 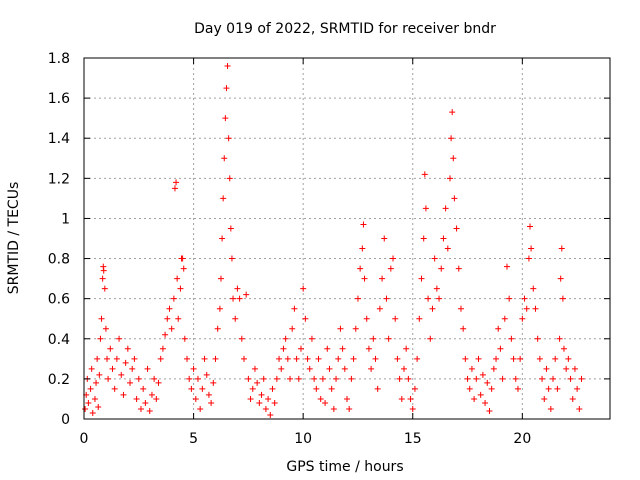 I want to click on y-tick-label: 1.4, so click(x=59, y=139).